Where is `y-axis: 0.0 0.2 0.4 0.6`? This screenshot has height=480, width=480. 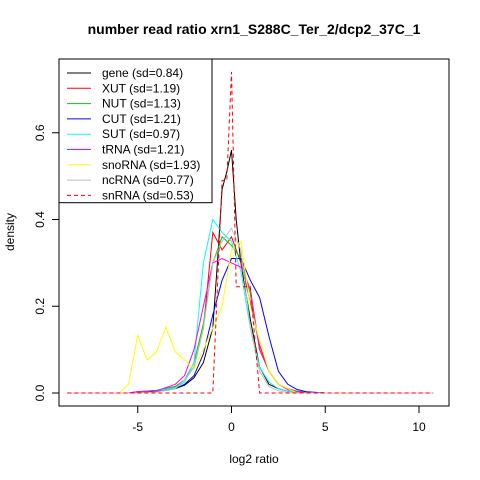 y-axis: 0.0 0.2 0.4 0.6 is located at coordinates (46, 262).